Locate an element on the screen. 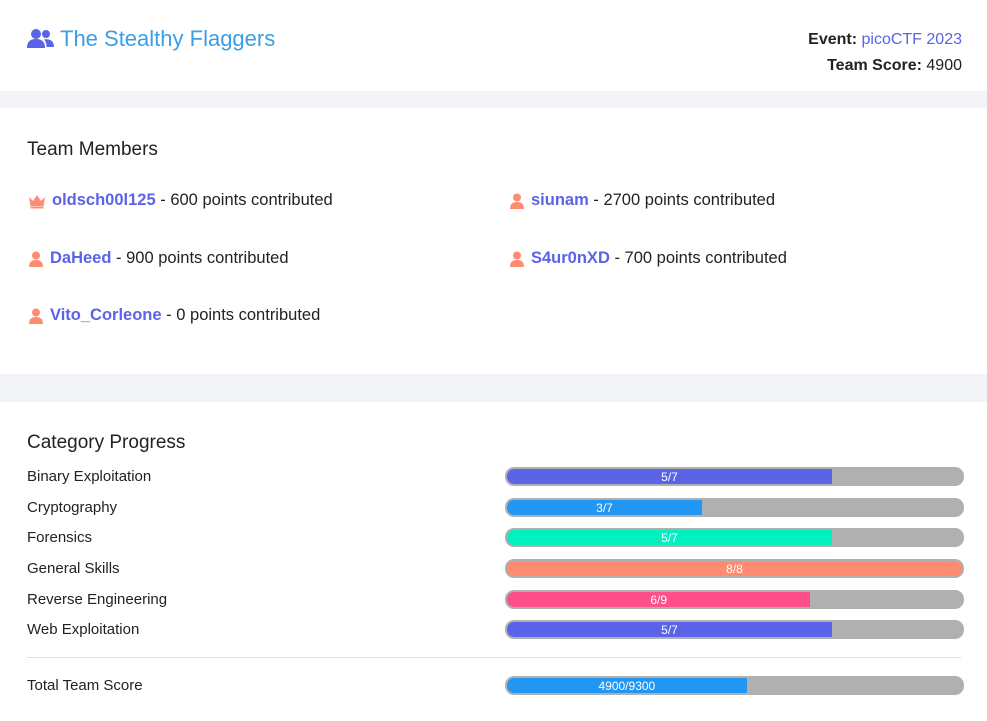 The height and width of the screenshot is (721, 987). member-name-link: DaHeed is located at coordinates (81, 258).